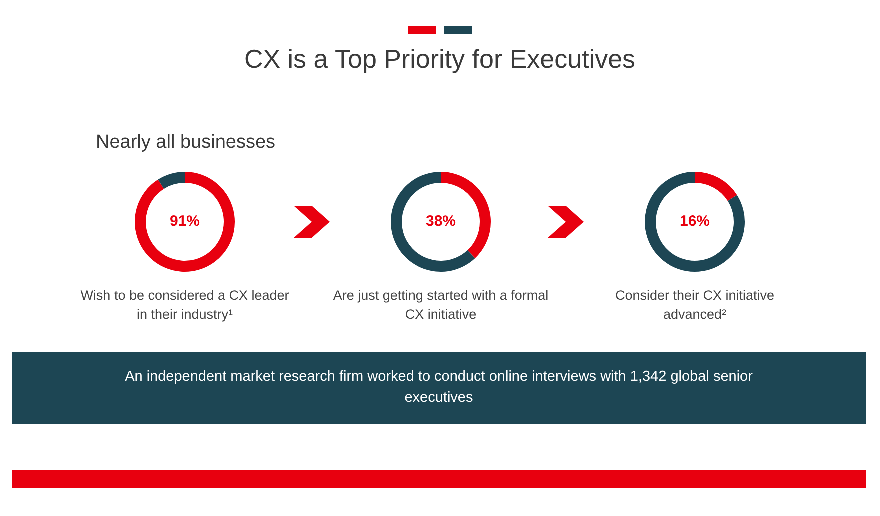 The height and width of the screenshot is (516, 880). I want to click on data-label: 38%, so click(441, 221).